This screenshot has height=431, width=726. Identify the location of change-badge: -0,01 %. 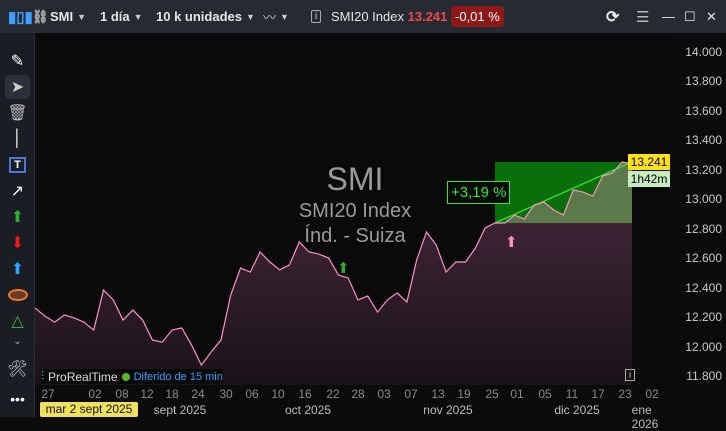
(477, 16).